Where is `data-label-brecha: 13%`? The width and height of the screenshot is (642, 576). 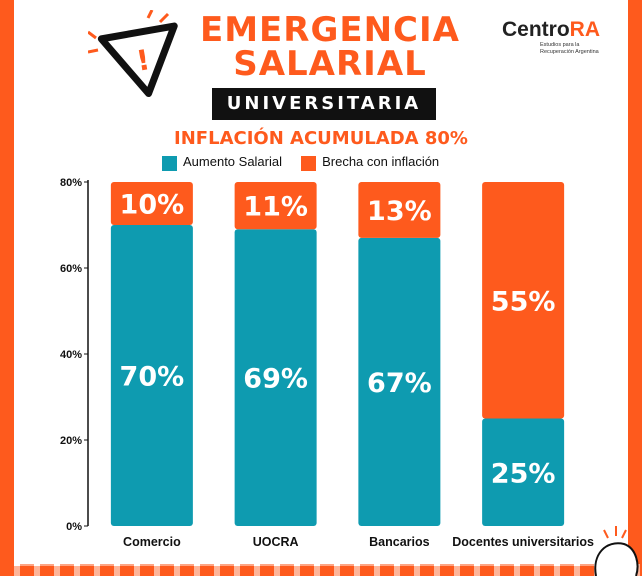
data-label-brecha: 13% is located at coordinates (399, 211).